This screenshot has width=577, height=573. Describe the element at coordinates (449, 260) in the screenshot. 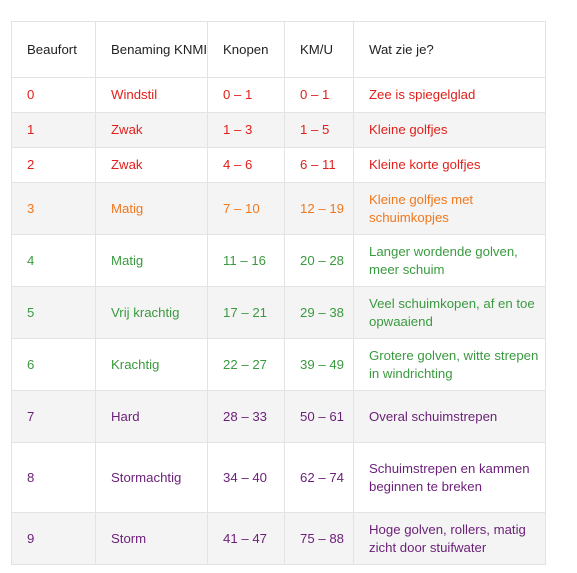

I see `cell-wat-zie-je: Langer wordende golven, meer schuim` at that location.